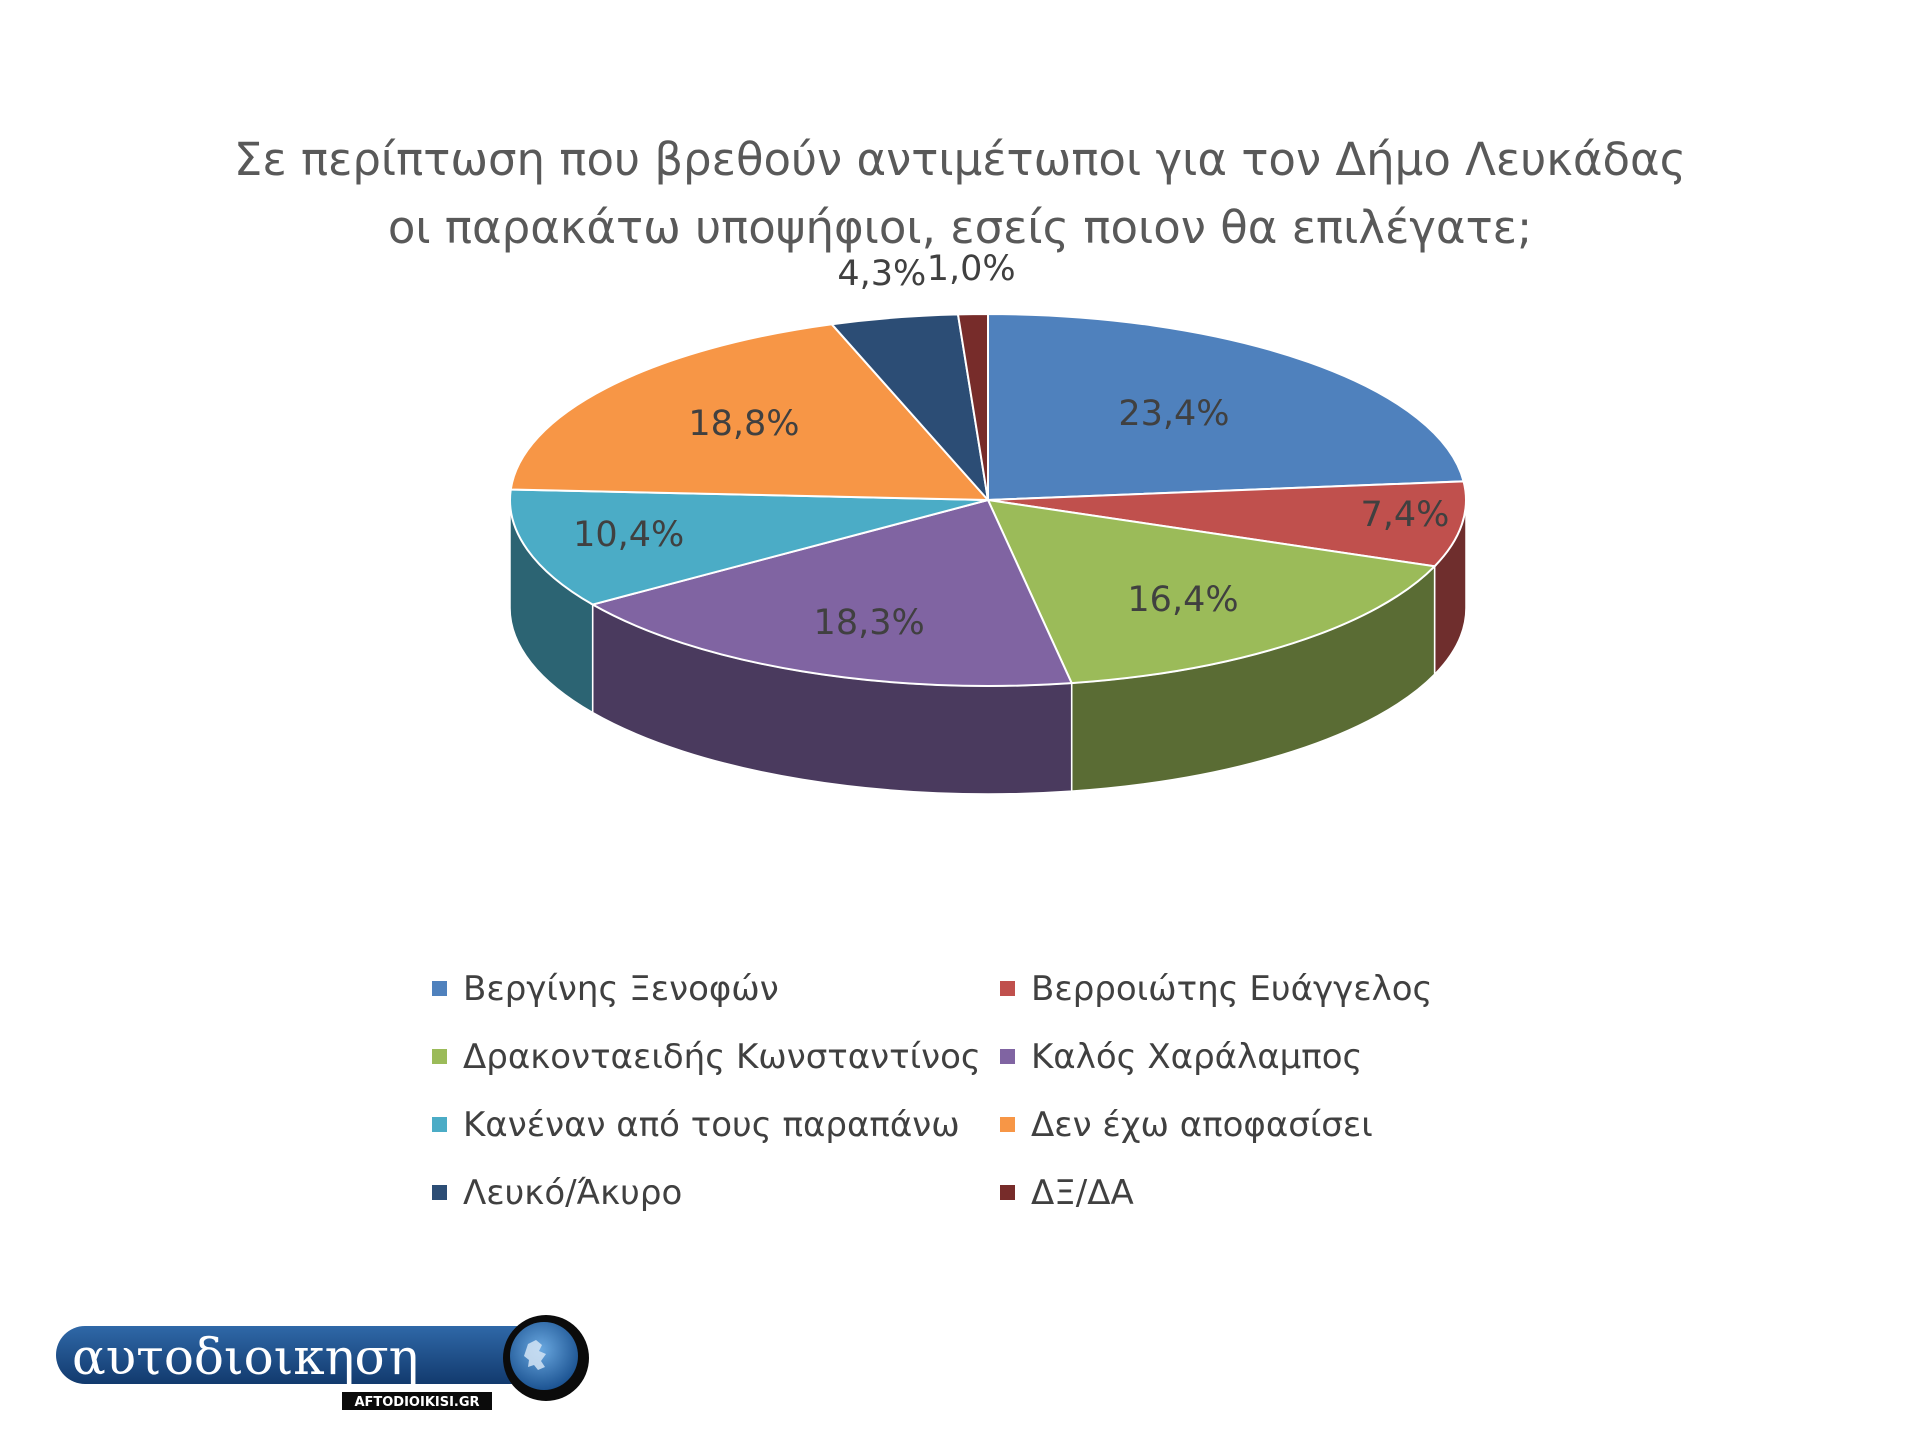  What do you see at coordinates (573, 1192) in the screenshot?
I see `legend-label: Λευκό/Άκυρο` at bounding box center [573, 1192].